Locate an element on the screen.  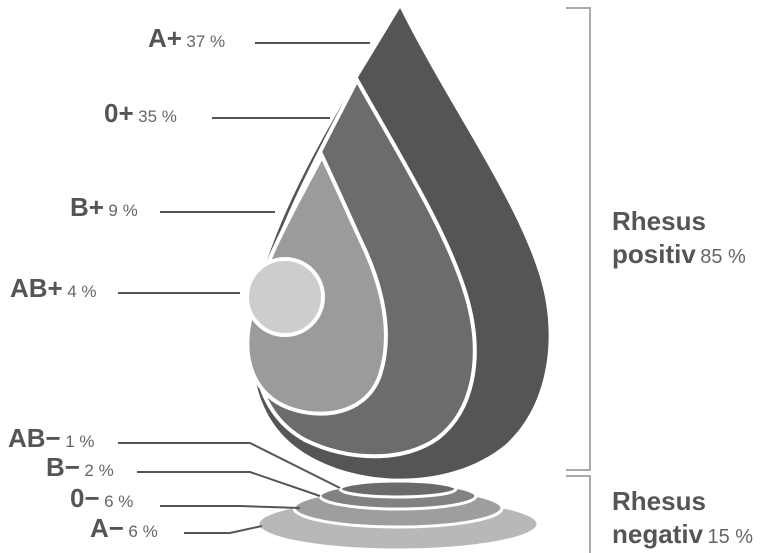
leader-line-b-neg is located at coordinates (229, 484).